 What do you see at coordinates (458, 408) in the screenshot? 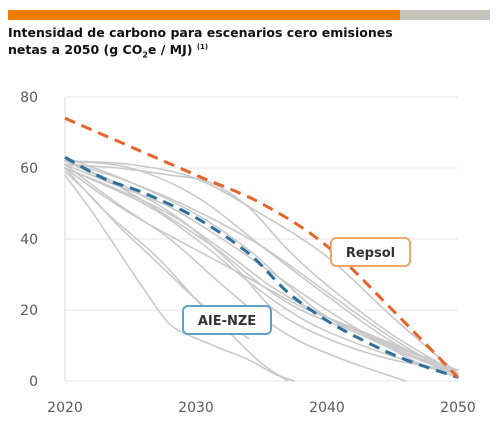
I see `x-tick-label-2050: 2050` at bounding box center [458, 408].